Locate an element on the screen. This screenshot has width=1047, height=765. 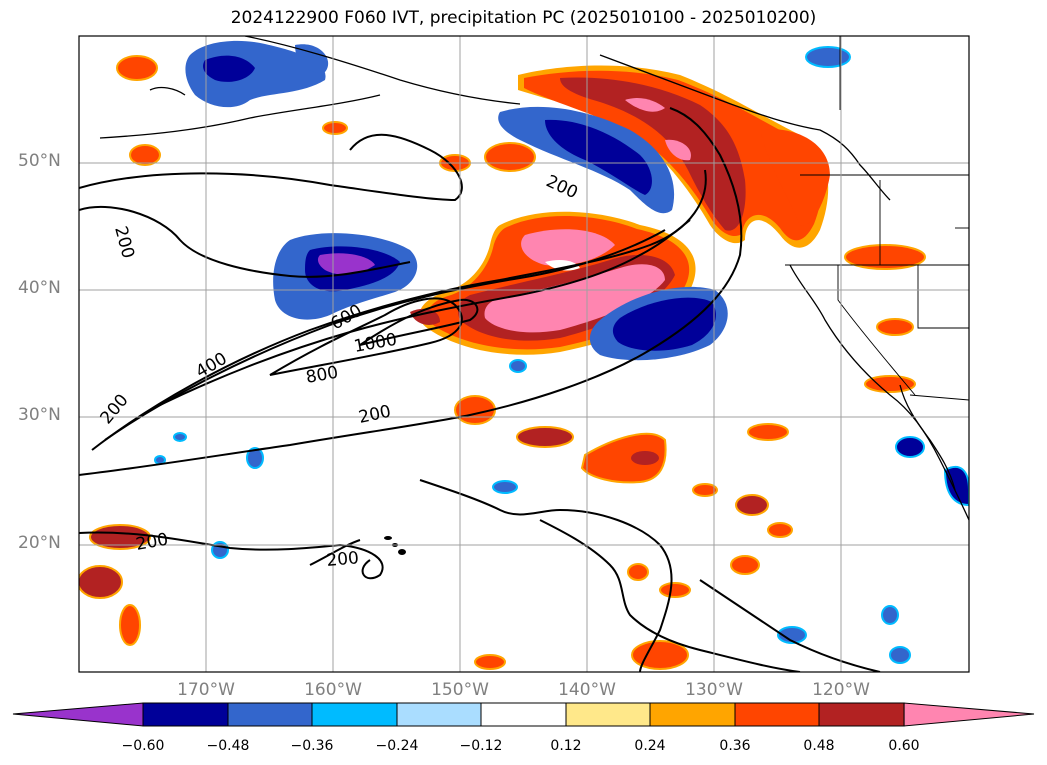
colorbar is located at coordinates (523, 714).